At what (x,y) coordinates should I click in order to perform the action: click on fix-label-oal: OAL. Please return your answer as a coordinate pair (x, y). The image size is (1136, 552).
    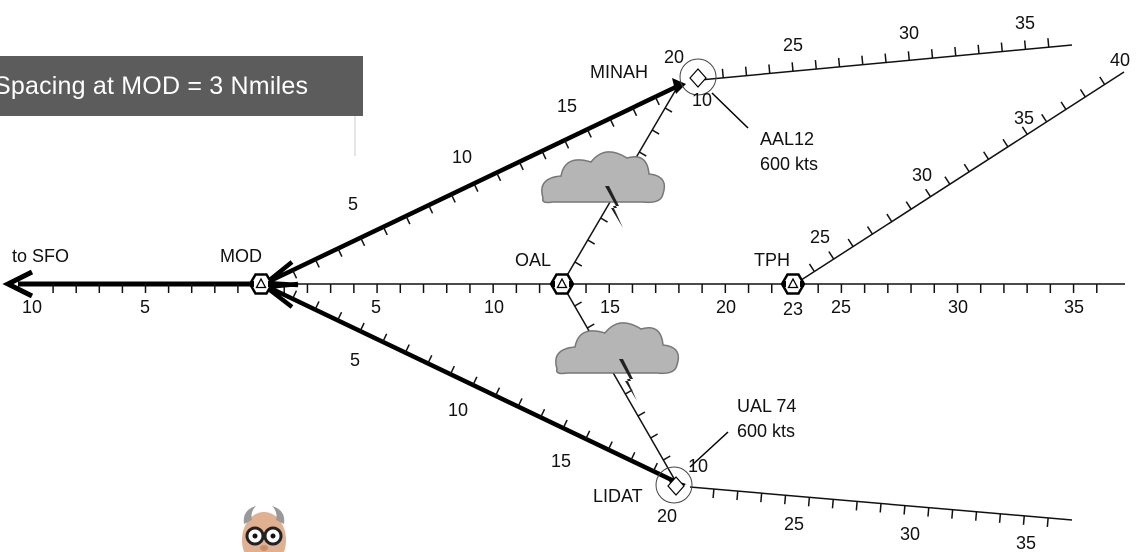
    Looking at the image, I should click on (533, 260).